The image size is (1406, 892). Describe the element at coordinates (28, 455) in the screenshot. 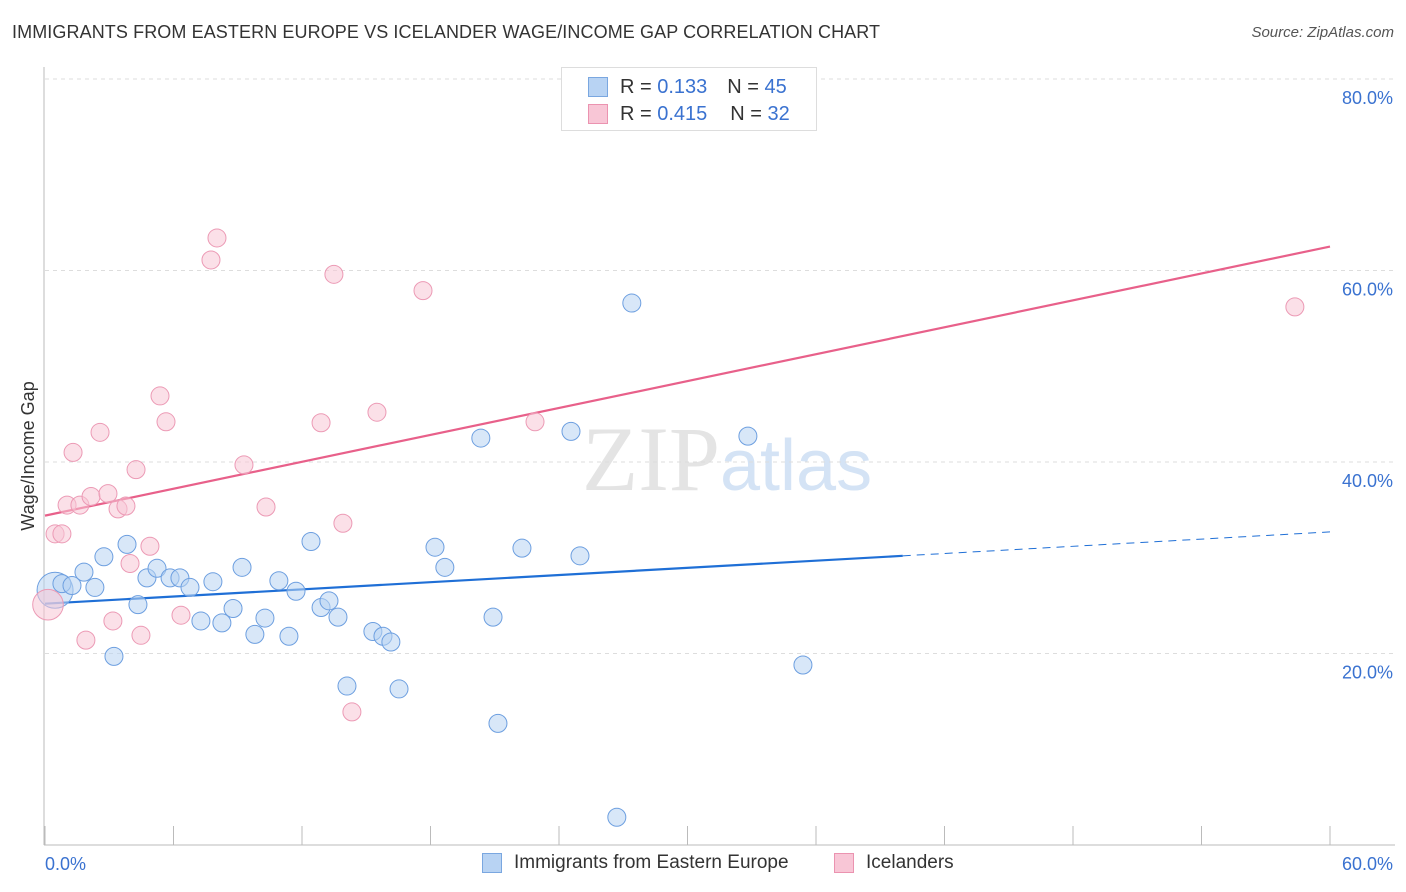

I see `y-axis-label: Wage/Income Gap` at that location.